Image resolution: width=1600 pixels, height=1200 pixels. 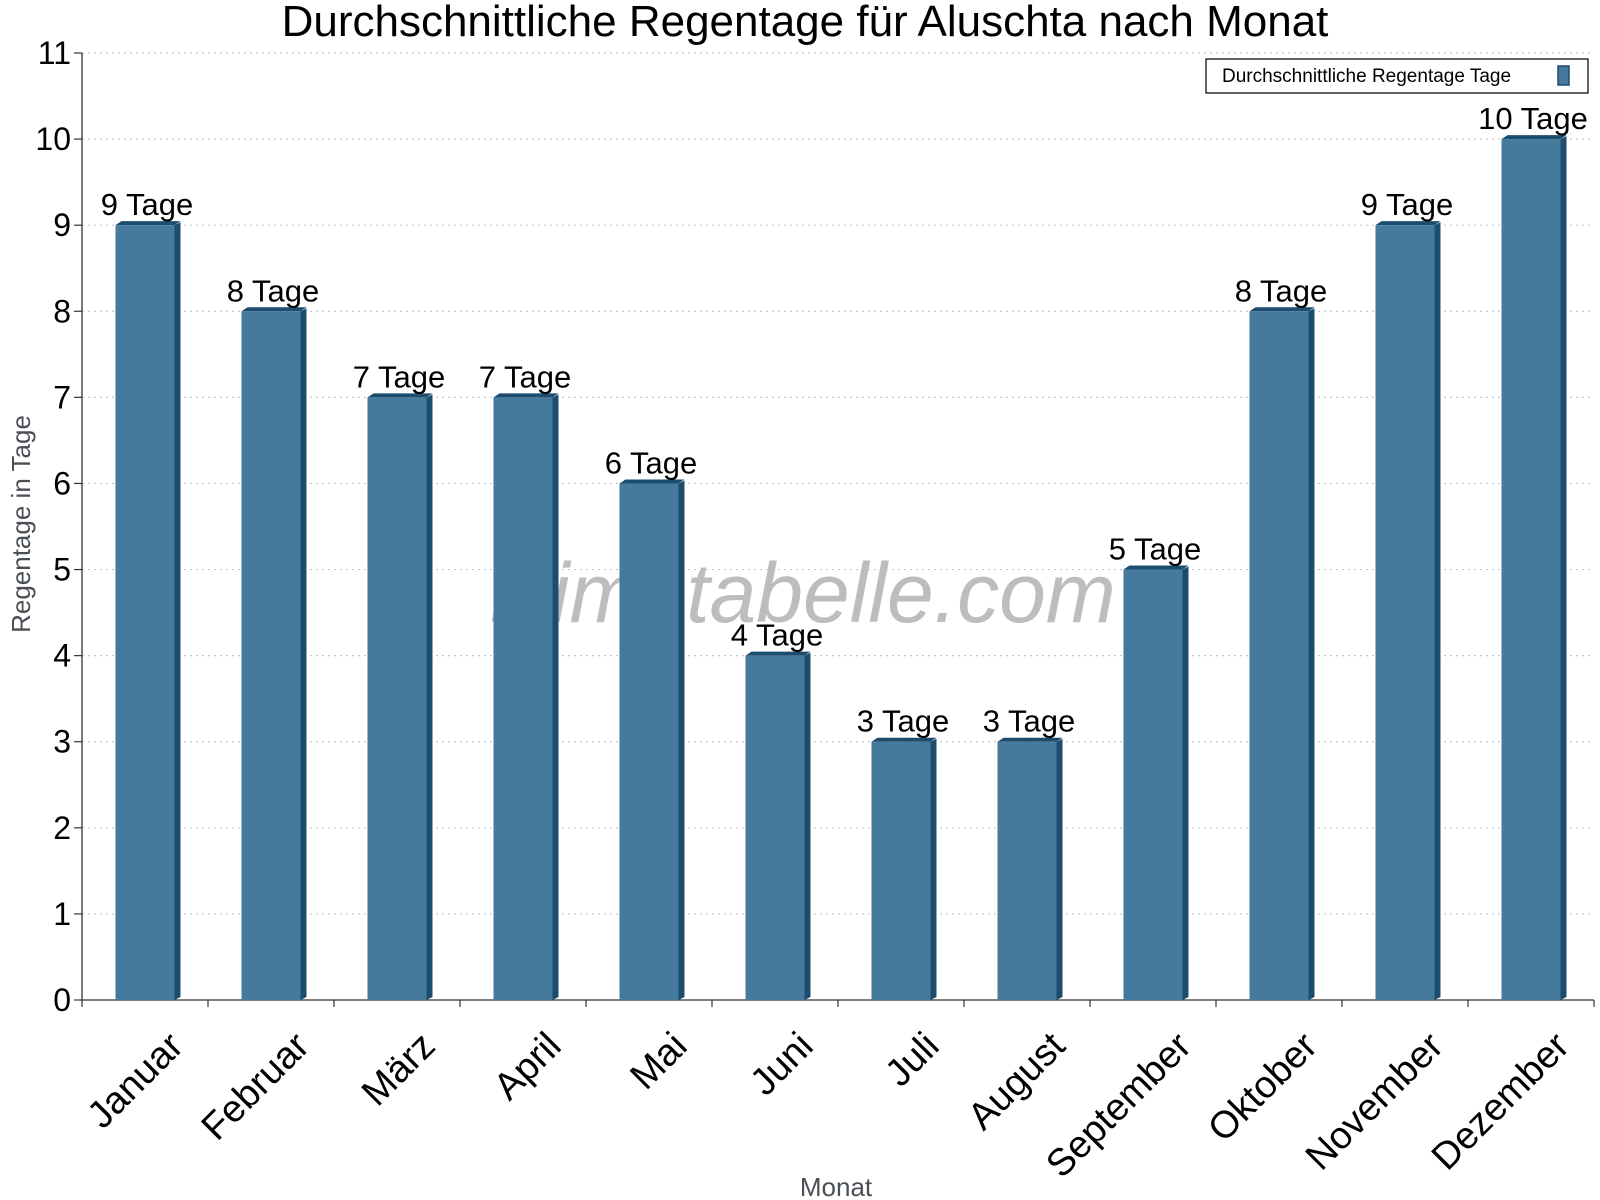 I want to click on x-tick-label: Februar, so click(x=256, y=1087).